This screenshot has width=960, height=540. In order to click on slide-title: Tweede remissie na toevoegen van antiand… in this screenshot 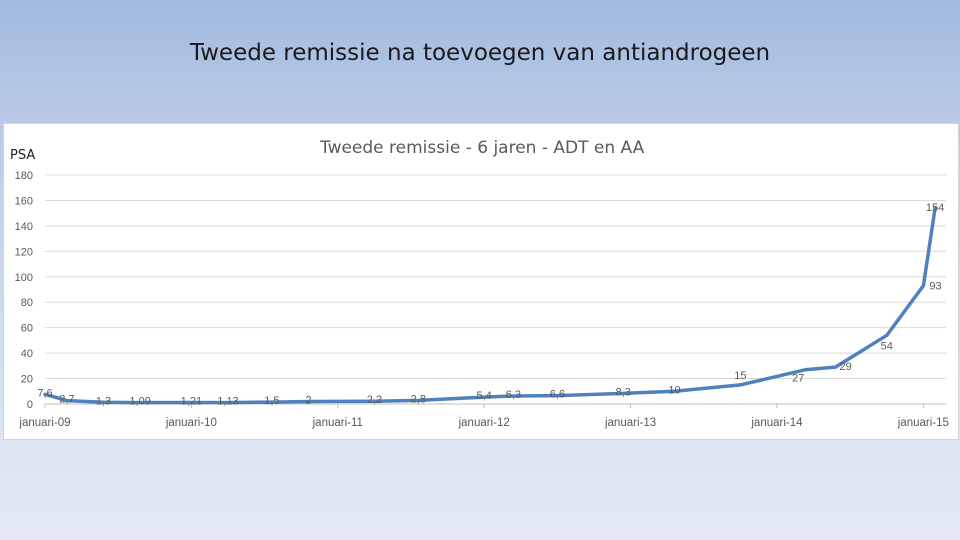, I will do `click(480, 53)`.